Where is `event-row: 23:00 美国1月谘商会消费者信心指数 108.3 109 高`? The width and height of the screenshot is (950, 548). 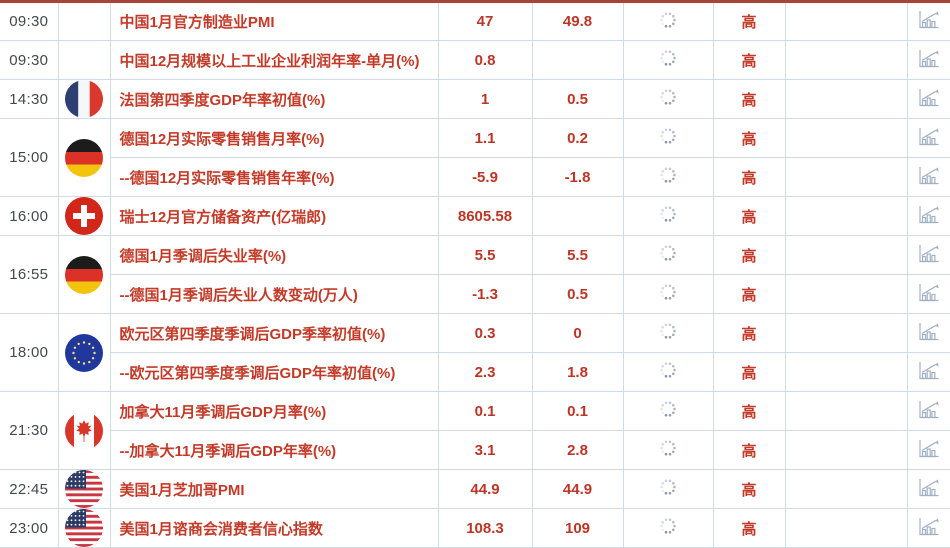
event-row: 23:00 美国1月谘商会消费者信心指数 108.3 109 高 is located at coordinates (475, 528).